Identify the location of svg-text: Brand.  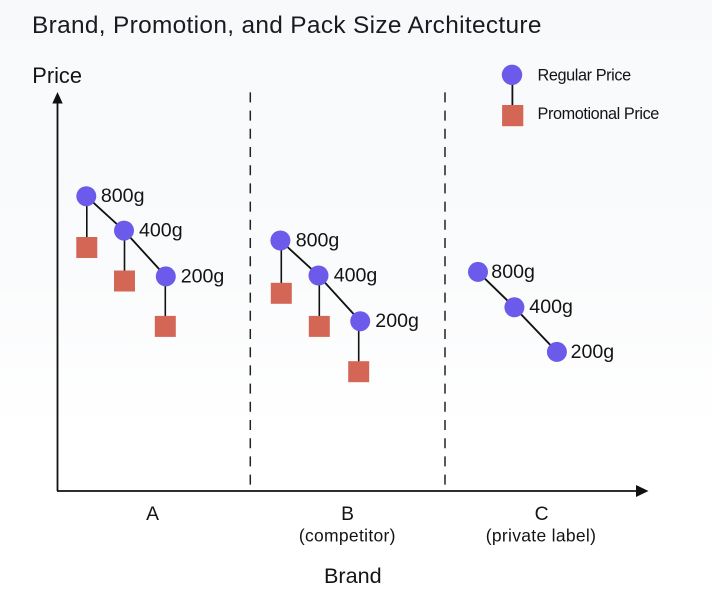
(353, 575).